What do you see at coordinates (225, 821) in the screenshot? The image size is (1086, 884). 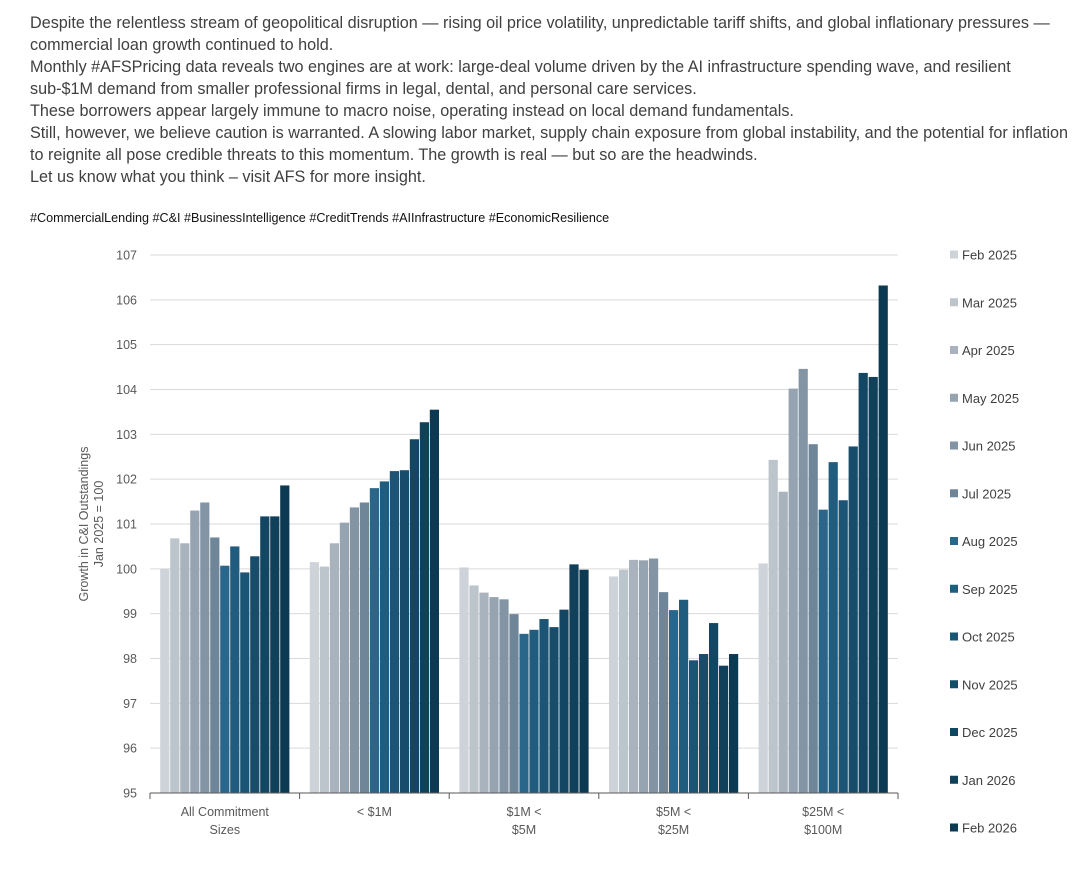 I see `x-tick-label: All Commitment Sizes` at bounding box center [225, 821].